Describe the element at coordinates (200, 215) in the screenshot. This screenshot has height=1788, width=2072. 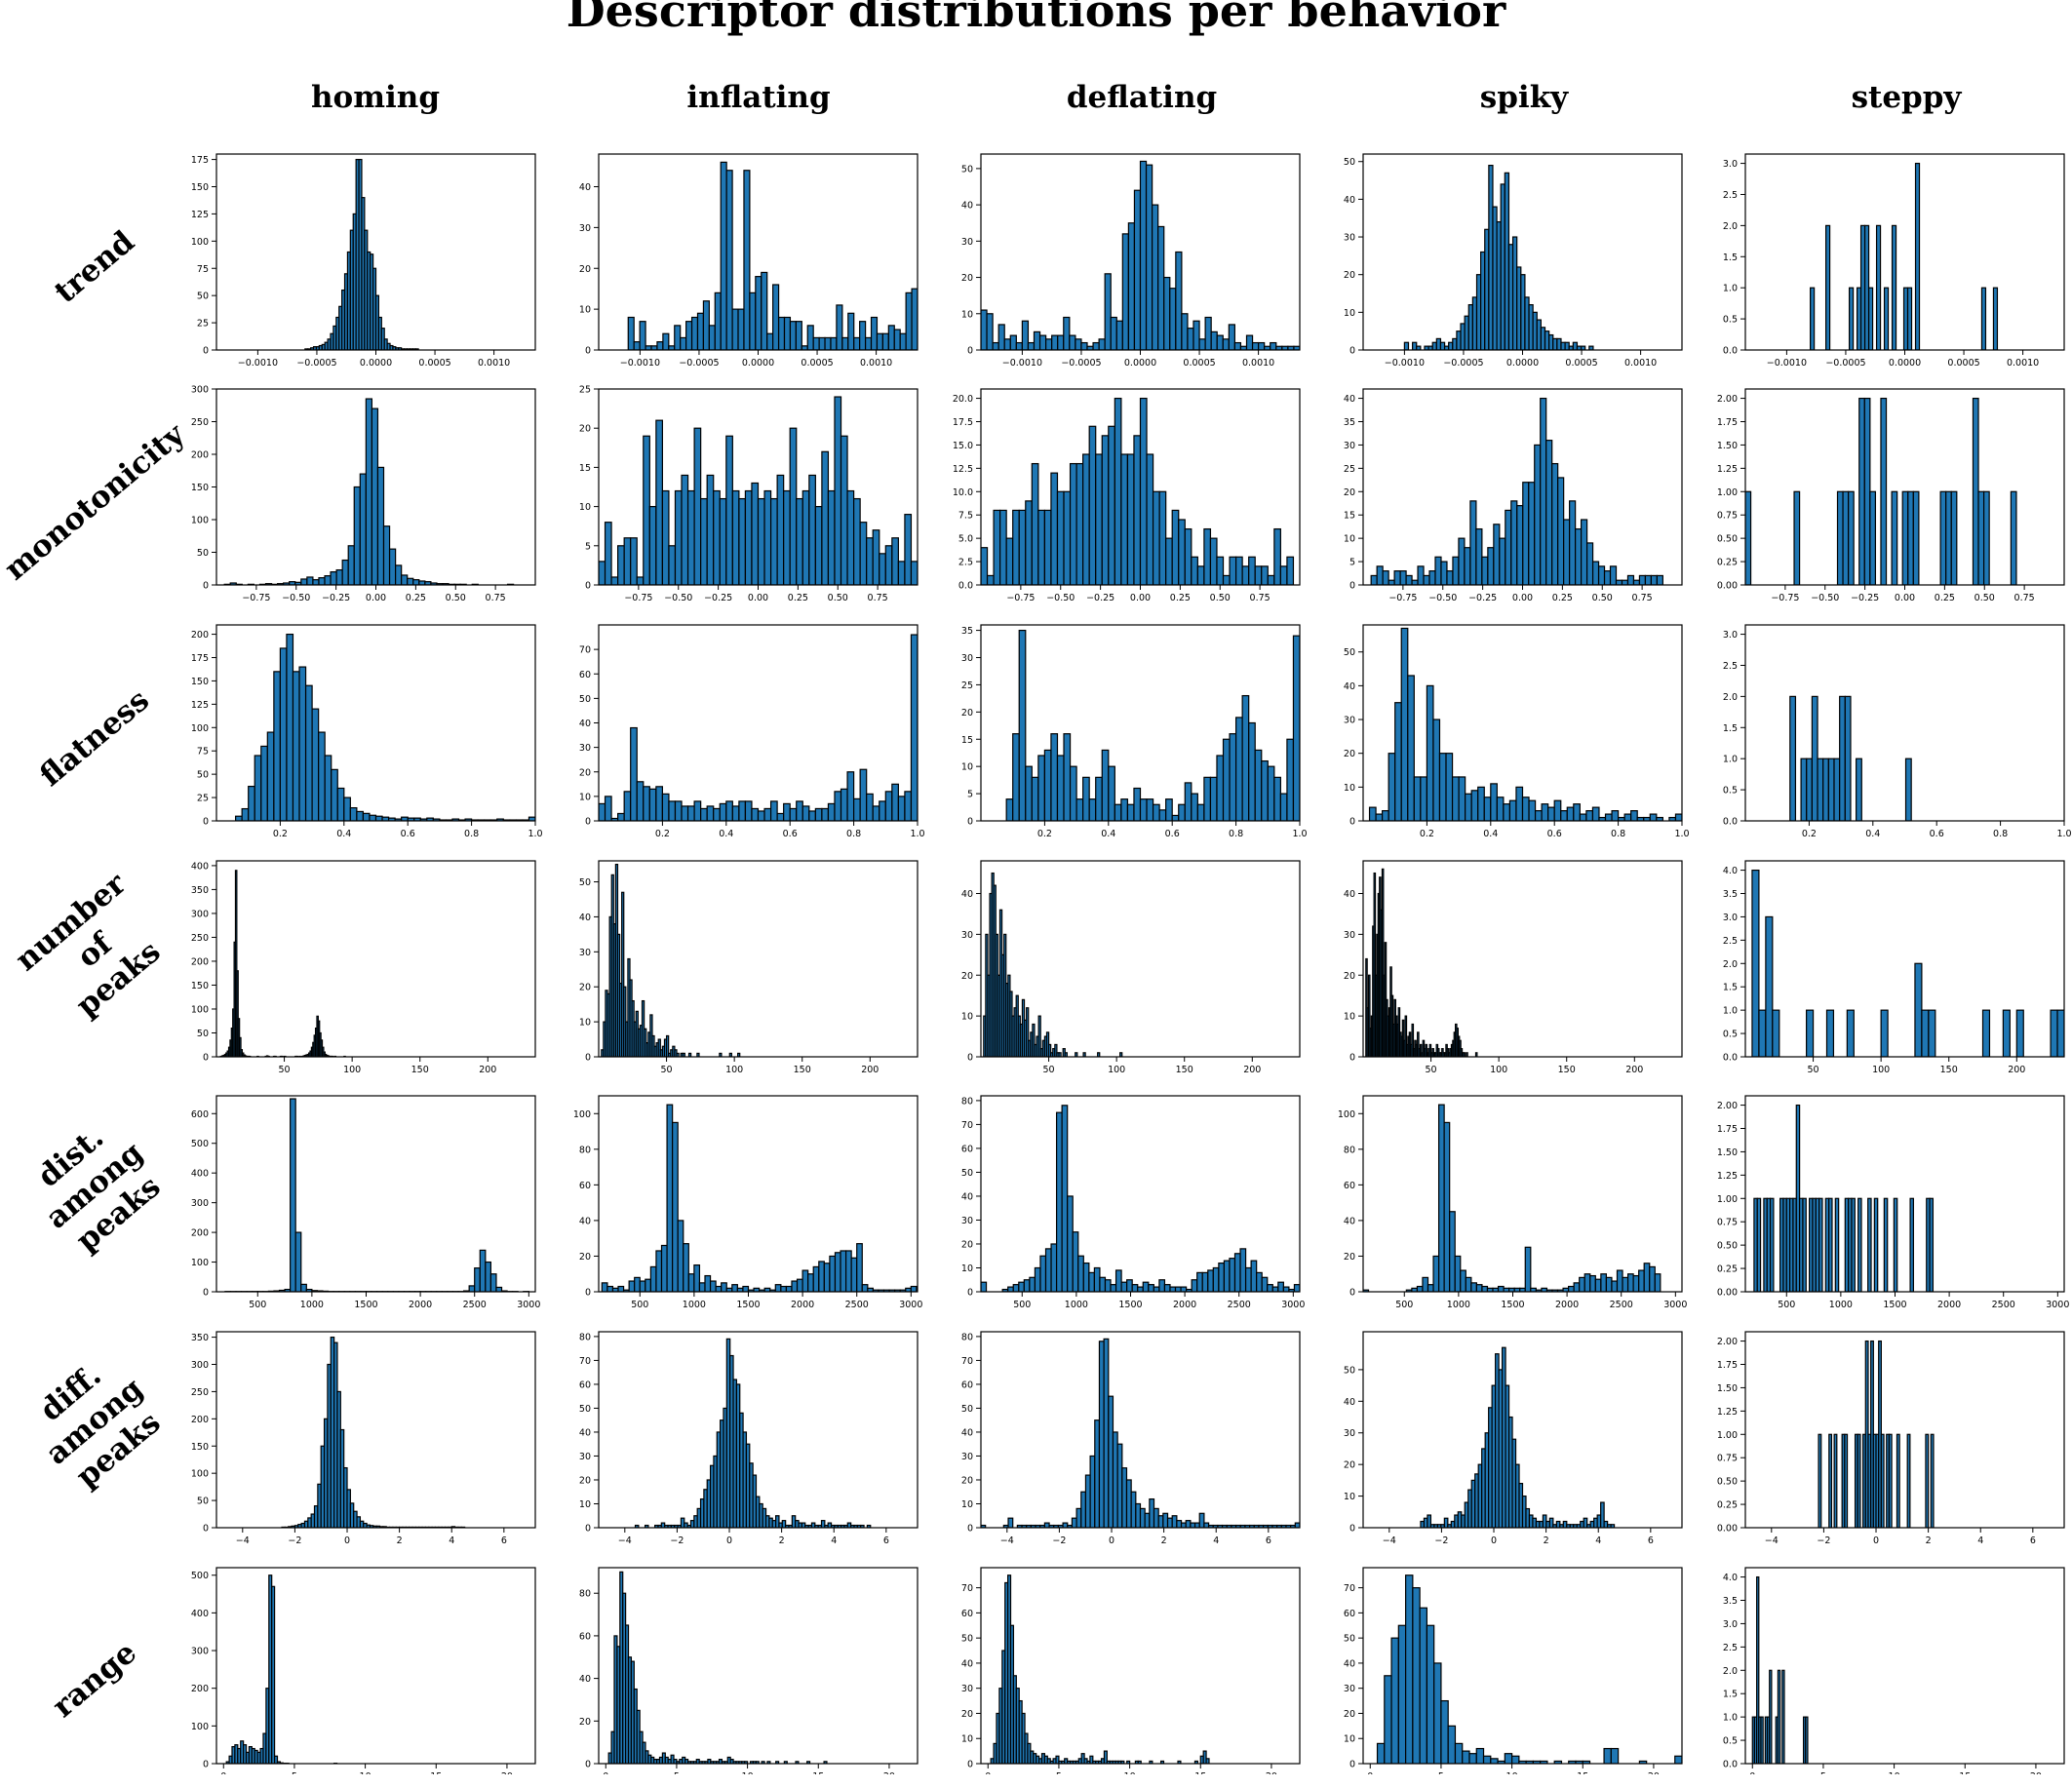
I see `y-tick-label: 125` at that location.